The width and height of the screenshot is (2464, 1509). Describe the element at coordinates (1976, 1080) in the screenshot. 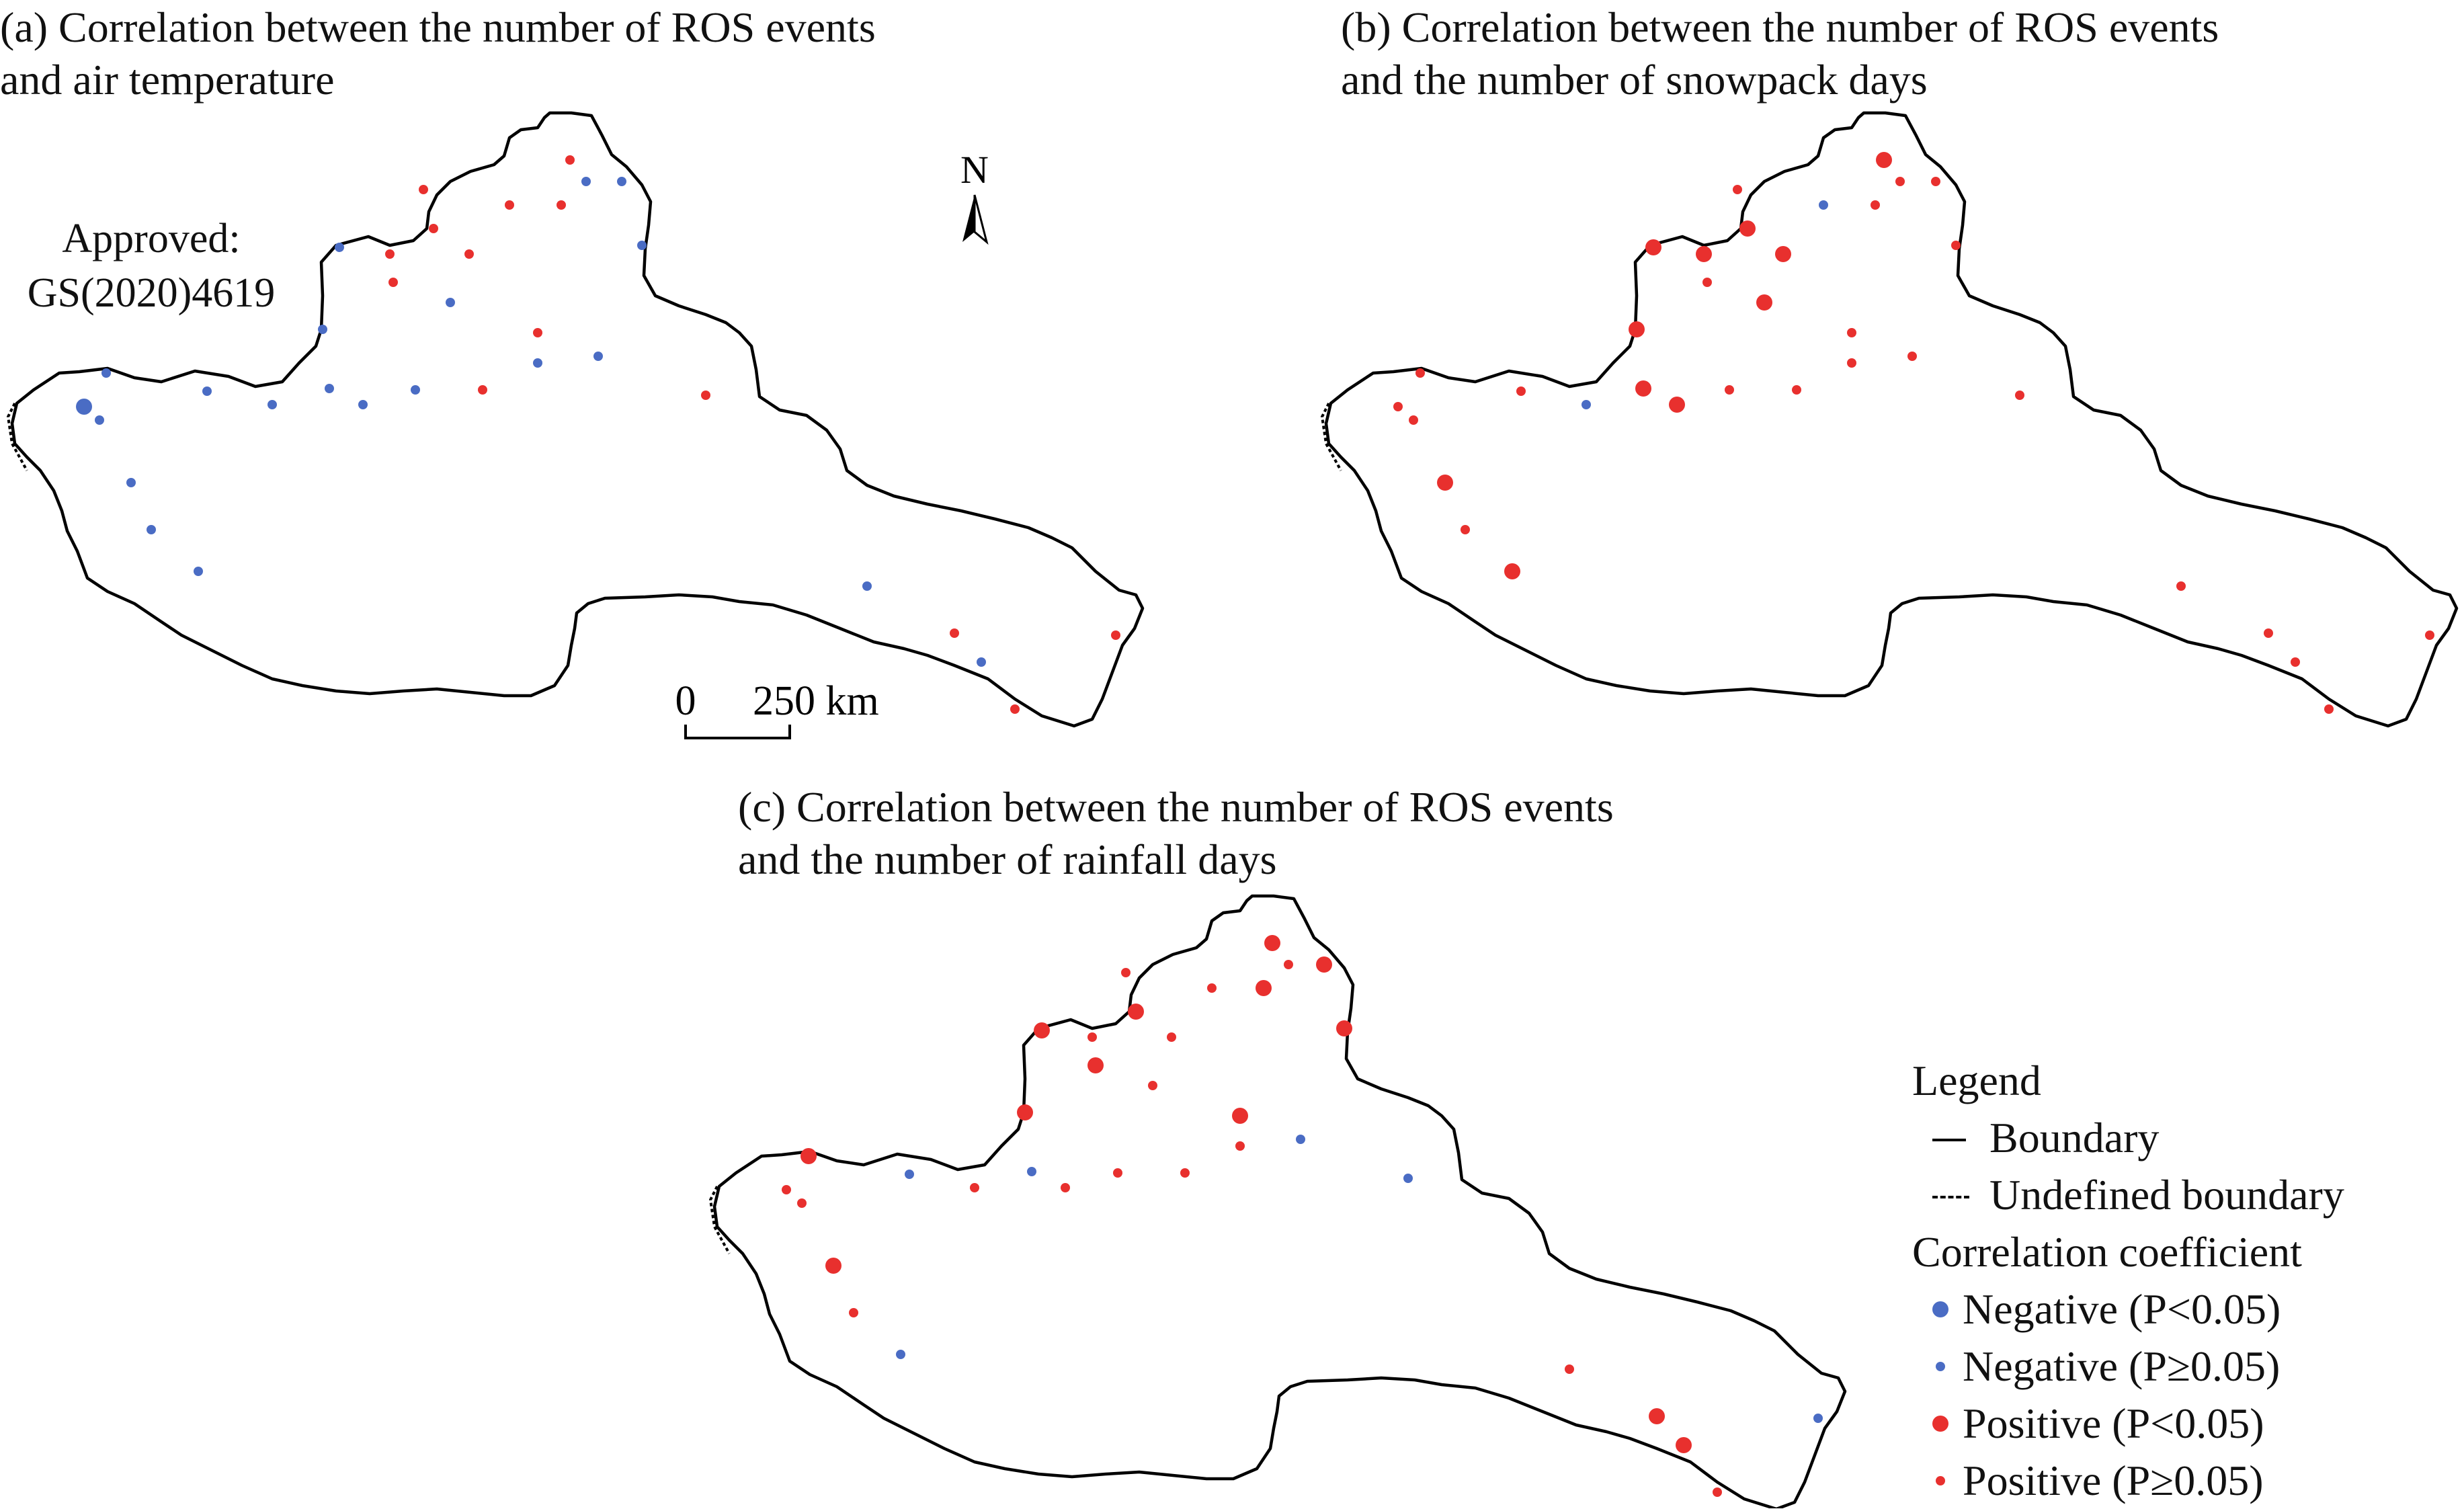

I see `legend-title: Legend` at that location.